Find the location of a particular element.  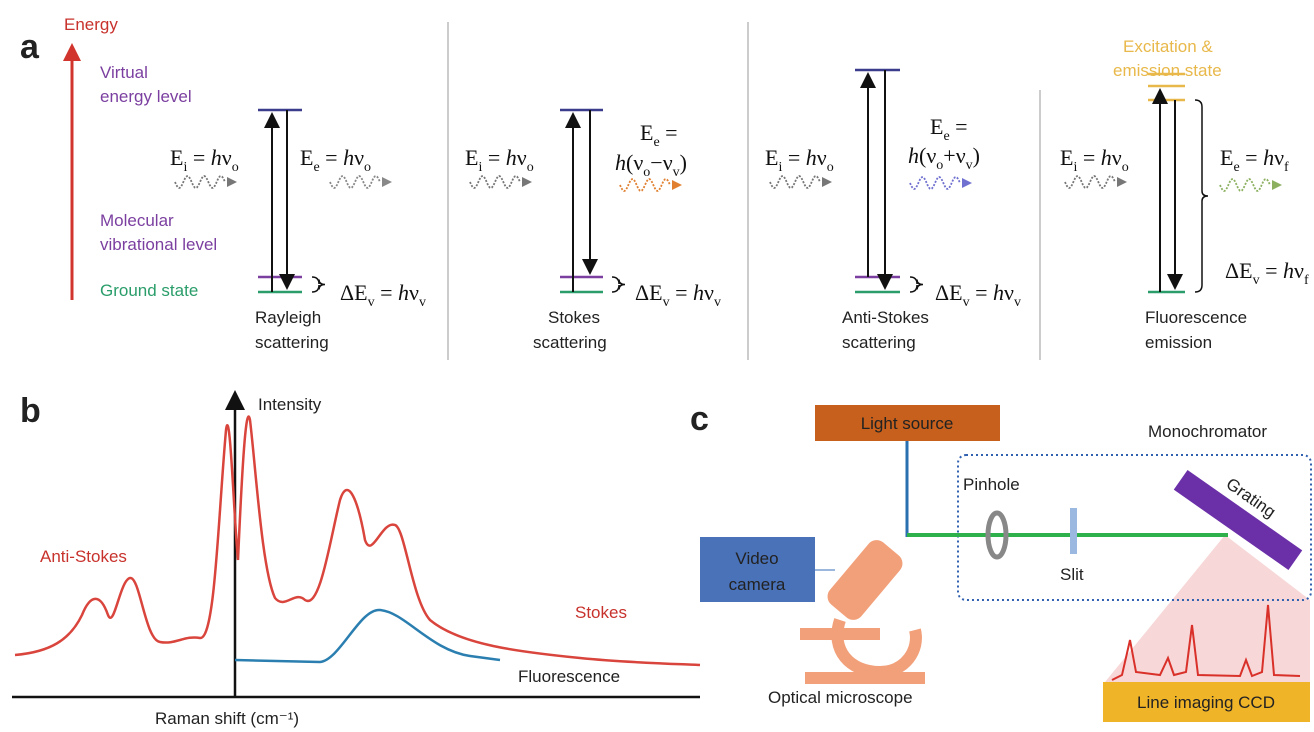

panel-label: a is located at coordinates (30, 47).